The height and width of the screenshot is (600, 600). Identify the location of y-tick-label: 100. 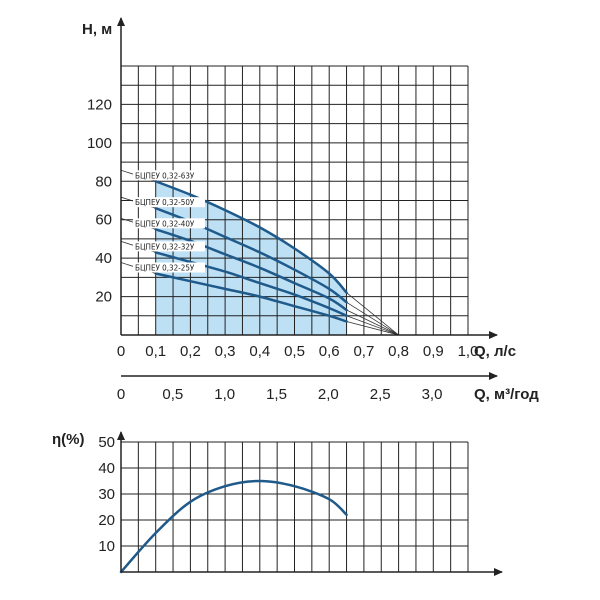
(99, 143).